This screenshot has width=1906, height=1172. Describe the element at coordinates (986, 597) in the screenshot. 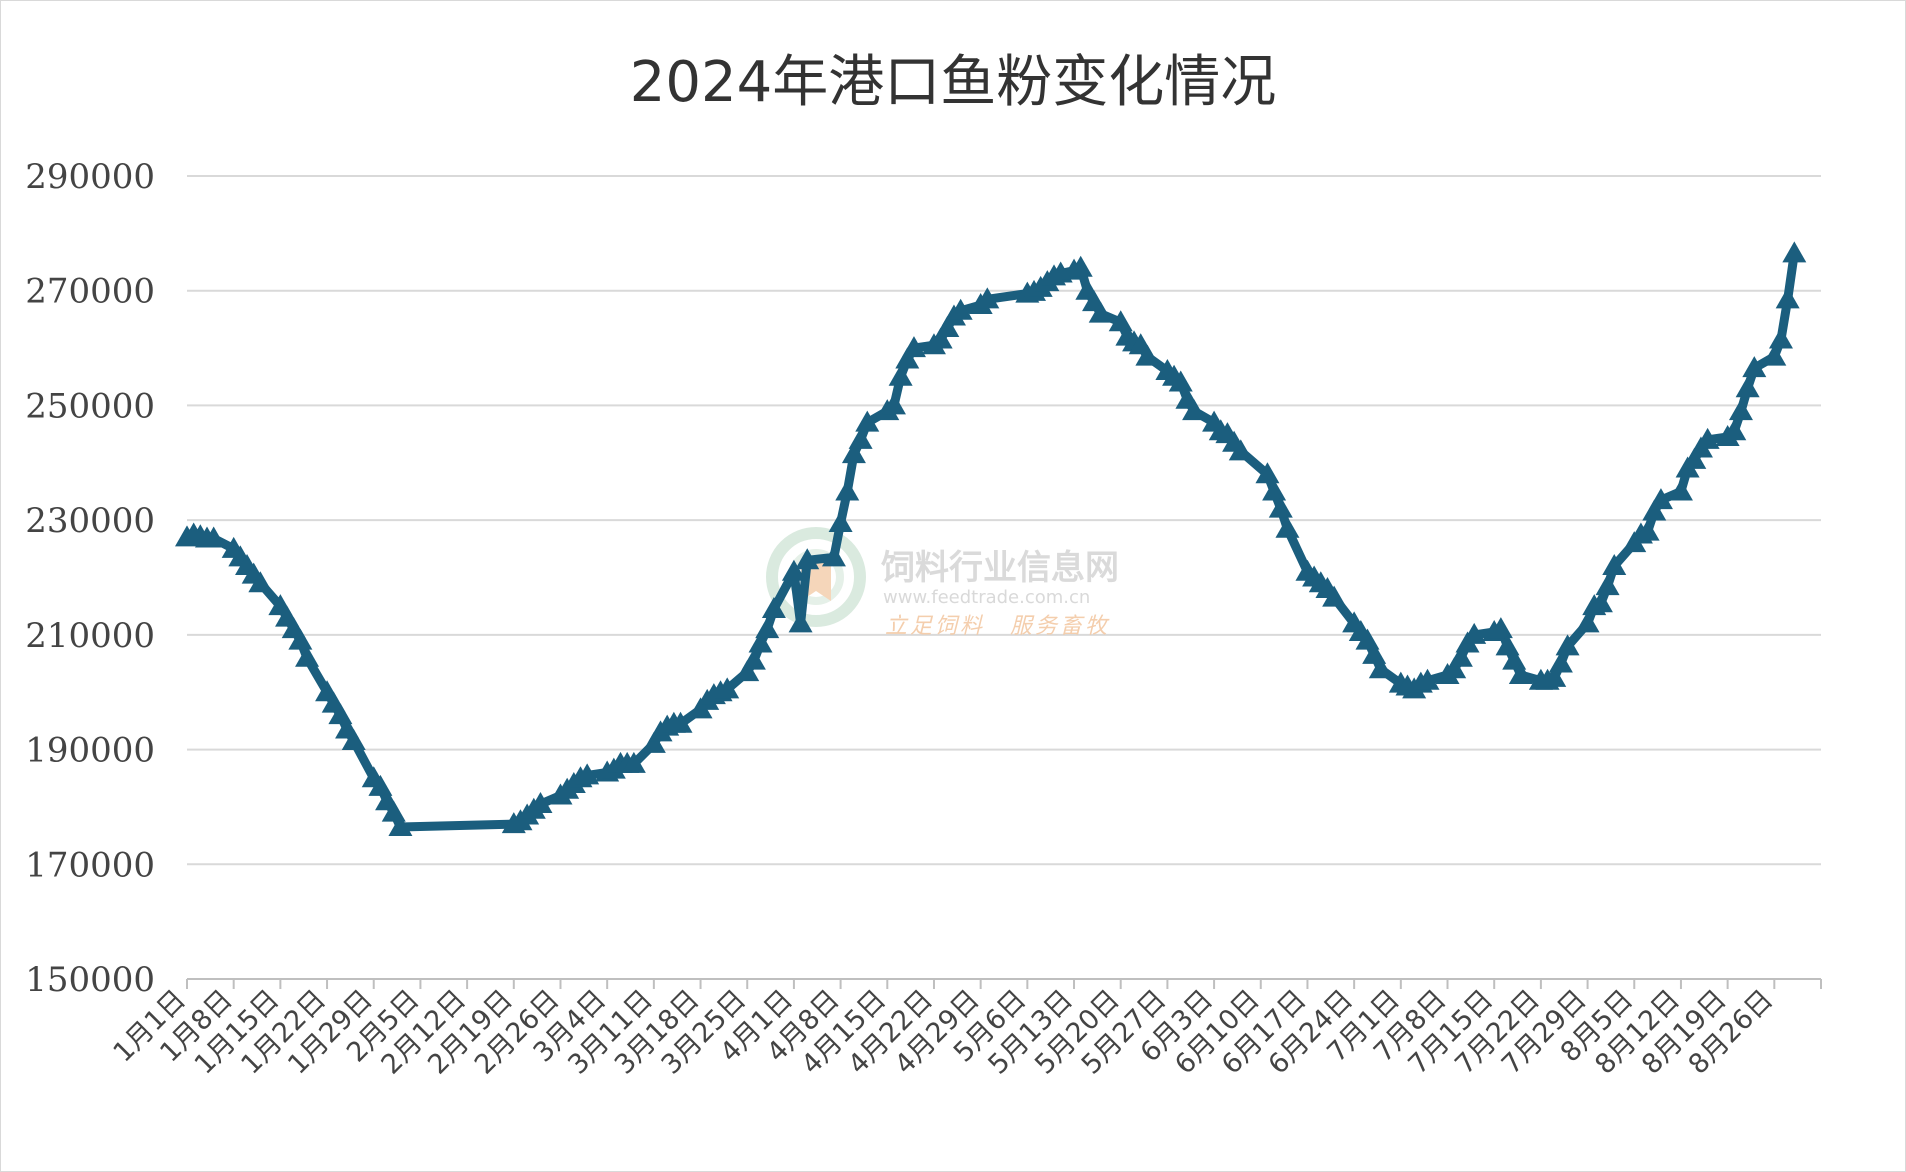

I see `watermark-url: www.feedtrade.com.cn` at that location.